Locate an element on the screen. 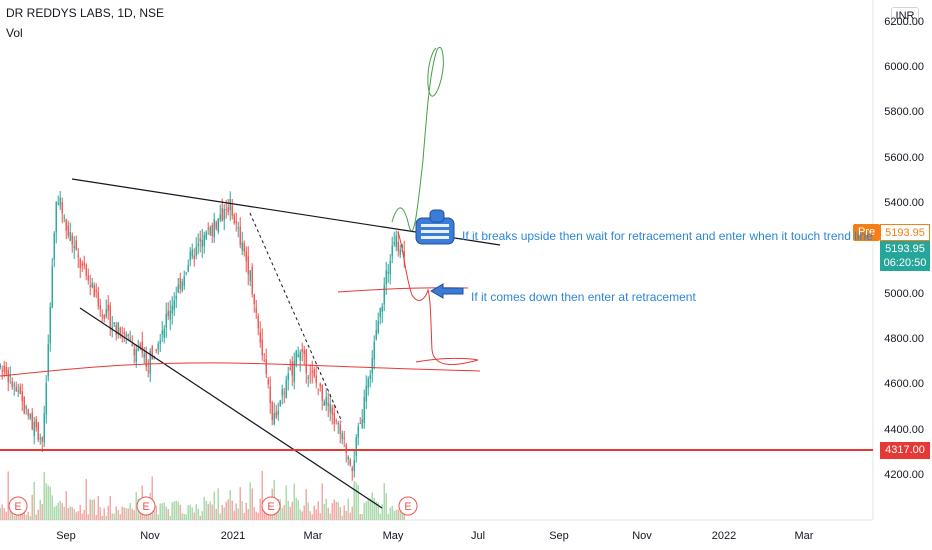 The width and height of the screenshot is (932, 550). price-tick-label: 4400.00 is located at coordinates (904, 429).